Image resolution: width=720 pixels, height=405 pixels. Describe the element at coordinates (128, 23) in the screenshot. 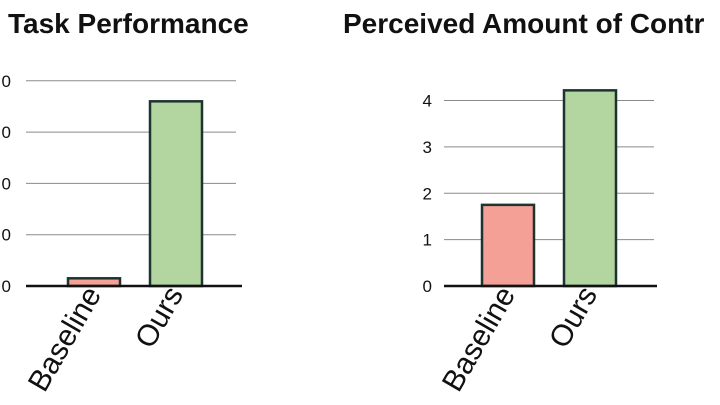

I see `chart-title-task-performance: Task Performance` at that location.